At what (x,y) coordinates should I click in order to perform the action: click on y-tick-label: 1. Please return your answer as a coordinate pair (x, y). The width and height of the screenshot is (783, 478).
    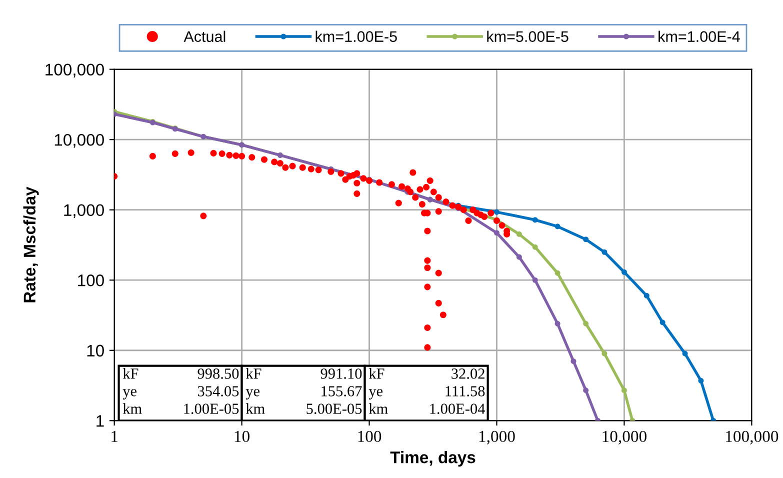
    Looking at the image, I should click on (100, 421).